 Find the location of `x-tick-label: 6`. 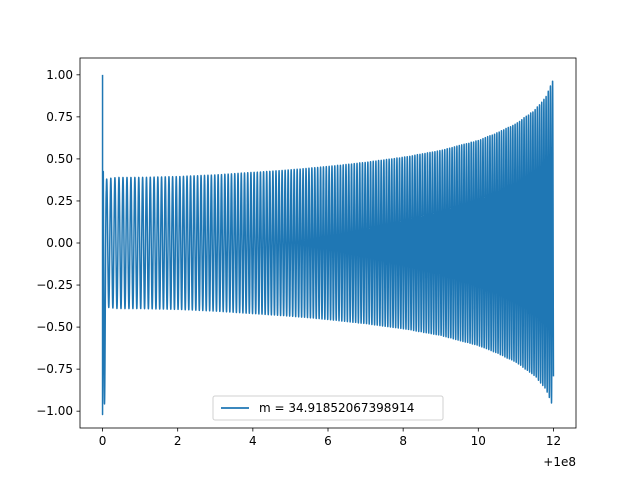

x-tick-label: 6 is located at coordinates (328, 441).